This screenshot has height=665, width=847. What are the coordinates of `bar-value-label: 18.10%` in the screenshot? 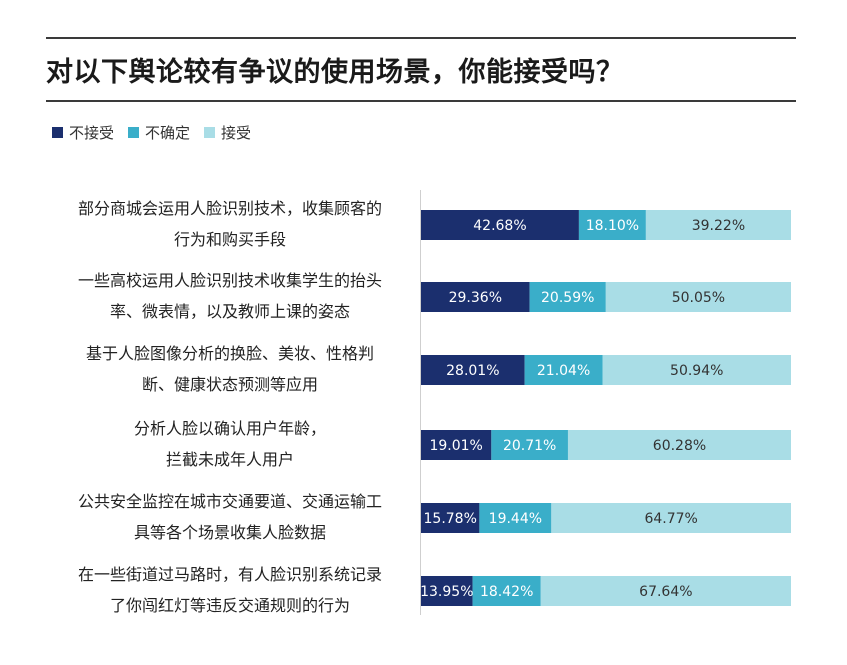 It's located at (612, 226).